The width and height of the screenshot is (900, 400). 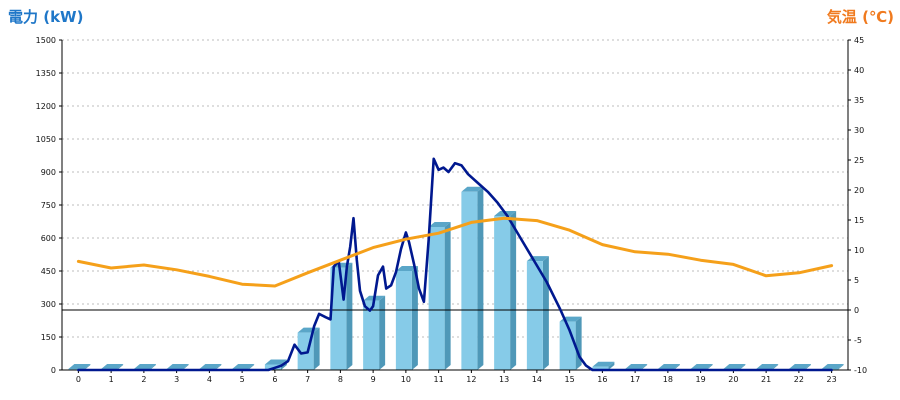 What do you see at coordinates (733, 379) in the screenshot?
I see `x-tick-label: 20` at bounding box center [733, 379].